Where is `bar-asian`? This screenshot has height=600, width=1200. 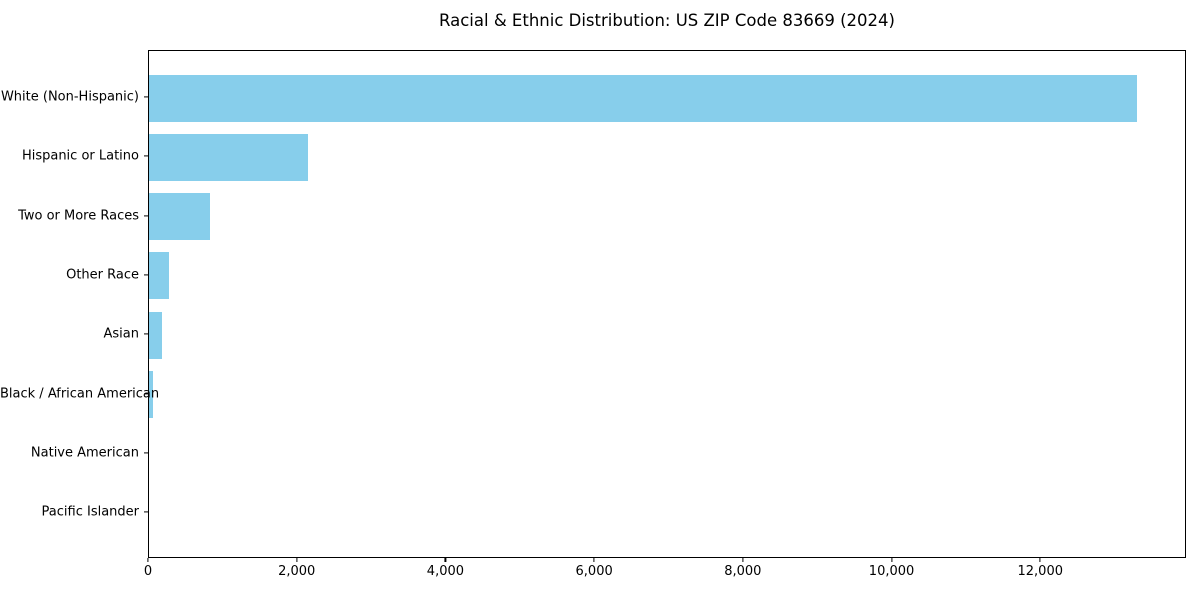 bar-asian is located at coordinates (155, 335).